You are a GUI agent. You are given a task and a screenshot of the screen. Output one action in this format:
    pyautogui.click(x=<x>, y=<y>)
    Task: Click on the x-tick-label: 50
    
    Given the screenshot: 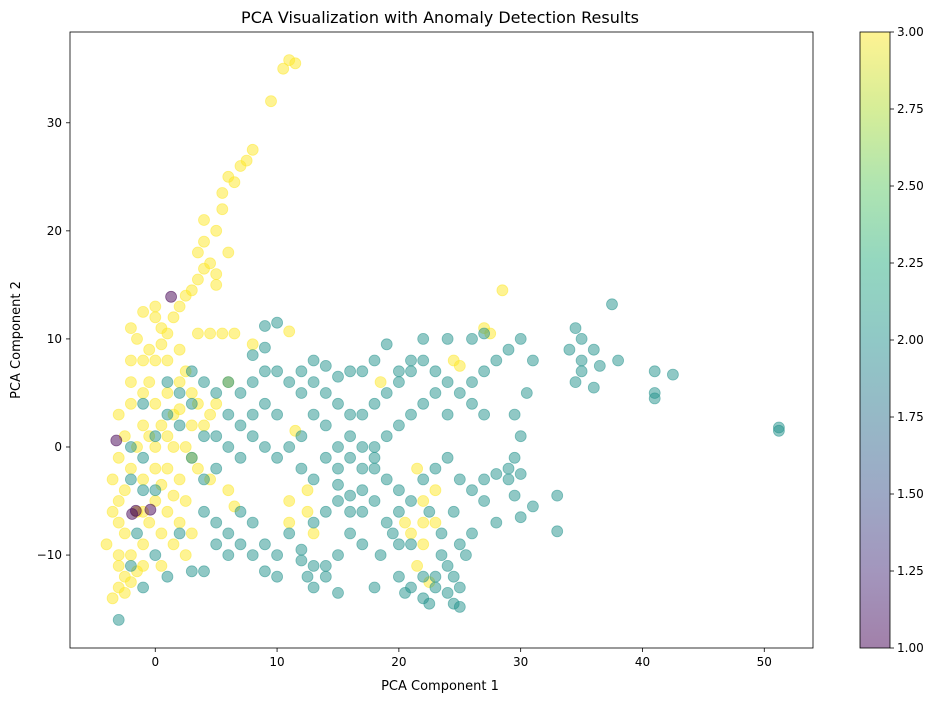 What is the action you would take?
    pyautogui.click(x=764, y=662)
    